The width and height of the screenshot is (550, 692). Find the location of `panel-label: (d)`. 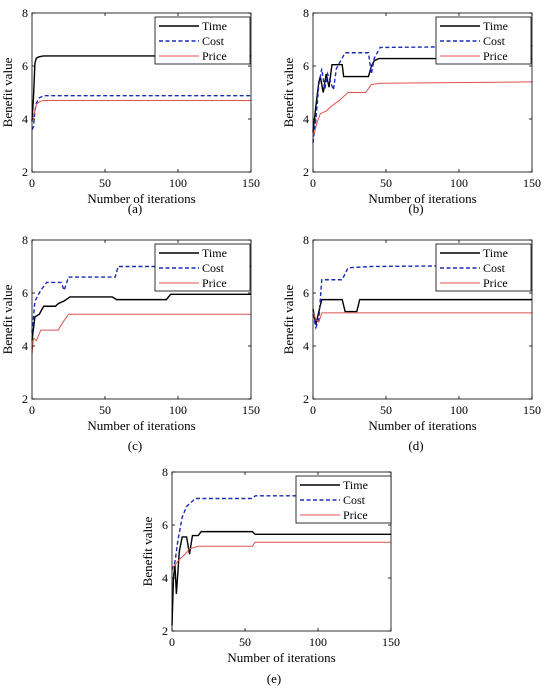

panel-label: (d) is located at coordinates (415, 445).